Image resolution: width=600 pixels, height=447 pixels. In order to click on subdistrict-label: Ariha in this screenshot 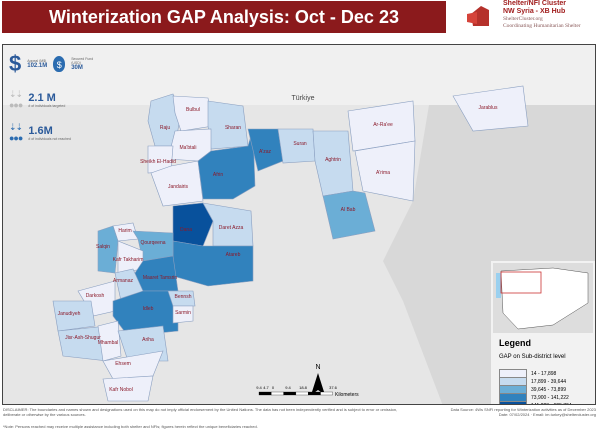, I will do `click(148, 340)`.